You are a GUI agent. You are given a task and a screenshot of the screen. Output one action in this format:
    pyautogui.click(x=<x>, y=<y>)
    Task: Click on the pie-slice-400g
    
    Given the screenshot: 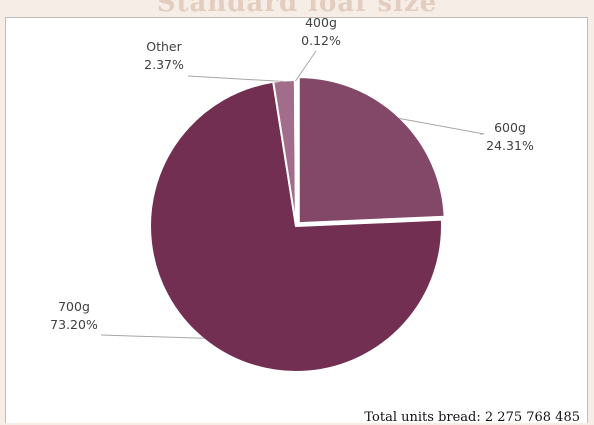 What is the action you would take?
    pyautogui.click(x=295, y=152)
    